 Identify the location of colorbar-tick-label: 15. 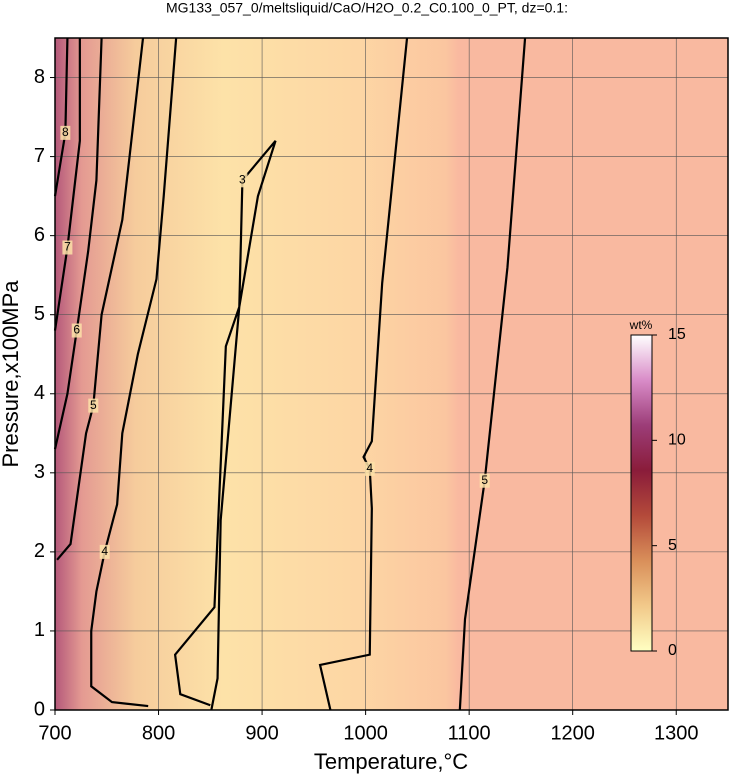
(677, 334).